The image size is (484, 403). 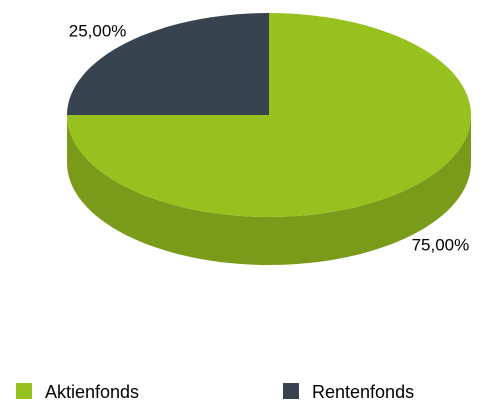 I want to click on legend-label: Aktienfonds, so click(x=92, y=392).